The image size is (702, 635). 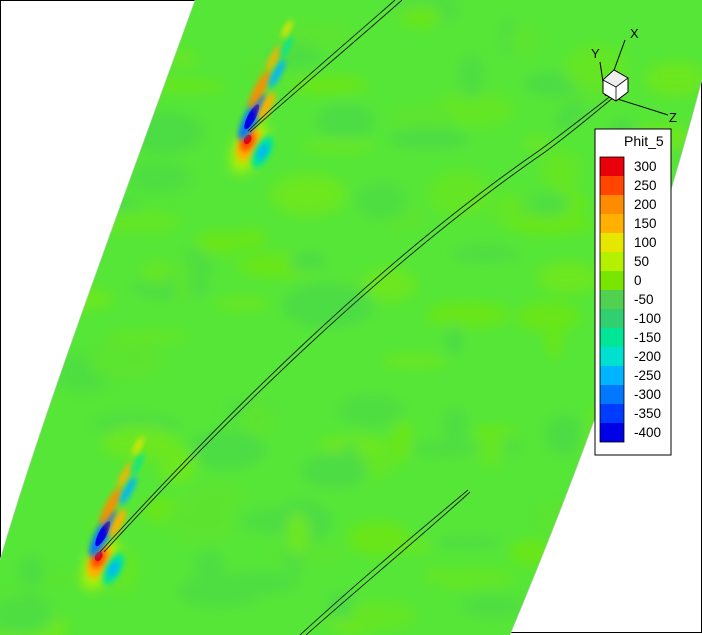 I want to click on legend-label: -100, so click(x=647, y=318).